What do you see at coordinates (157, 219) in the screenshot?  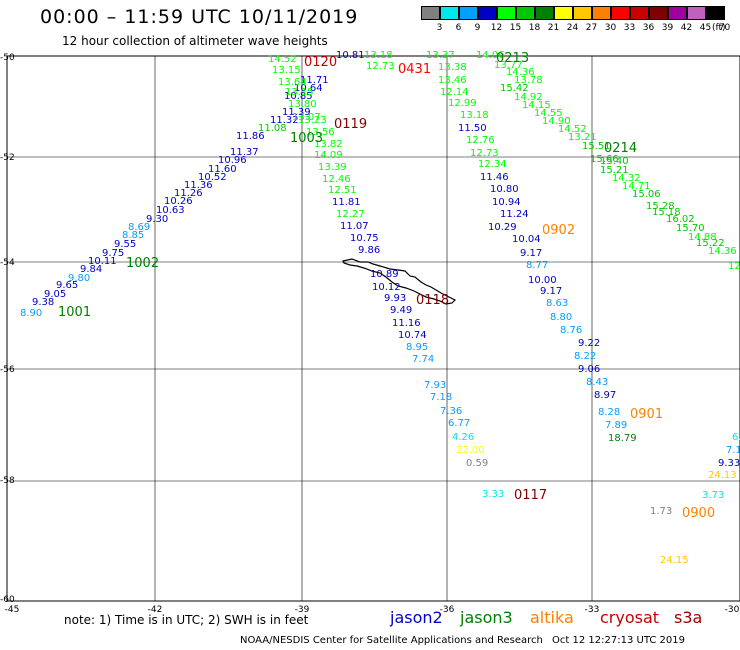 I see `wave-height-value: 9.30` at bounding box center [157, 219].